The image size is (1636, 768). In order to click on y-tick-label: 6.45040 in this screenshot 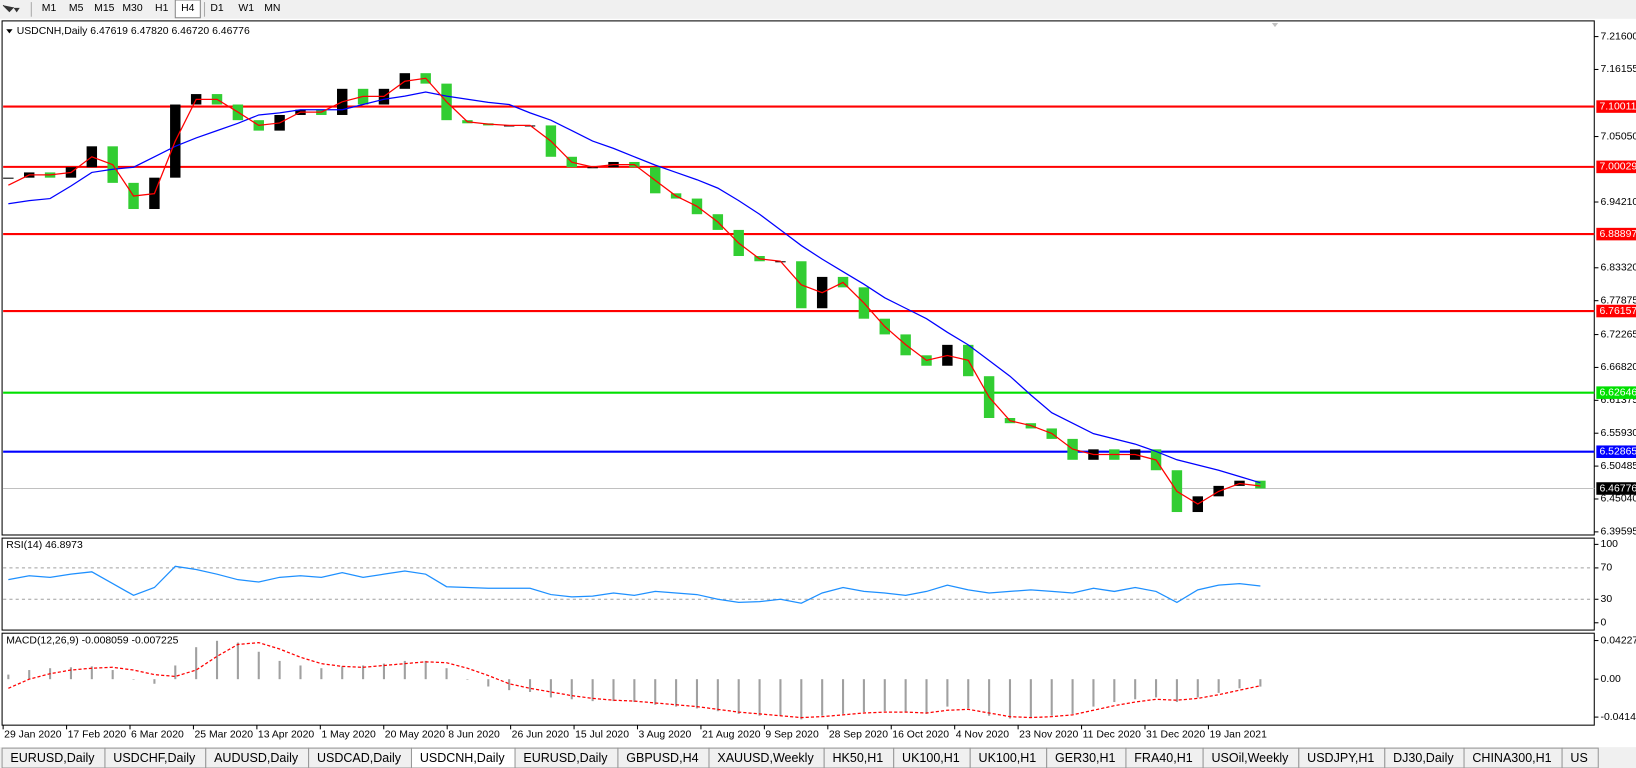, I will do `click(1618, 499)`.